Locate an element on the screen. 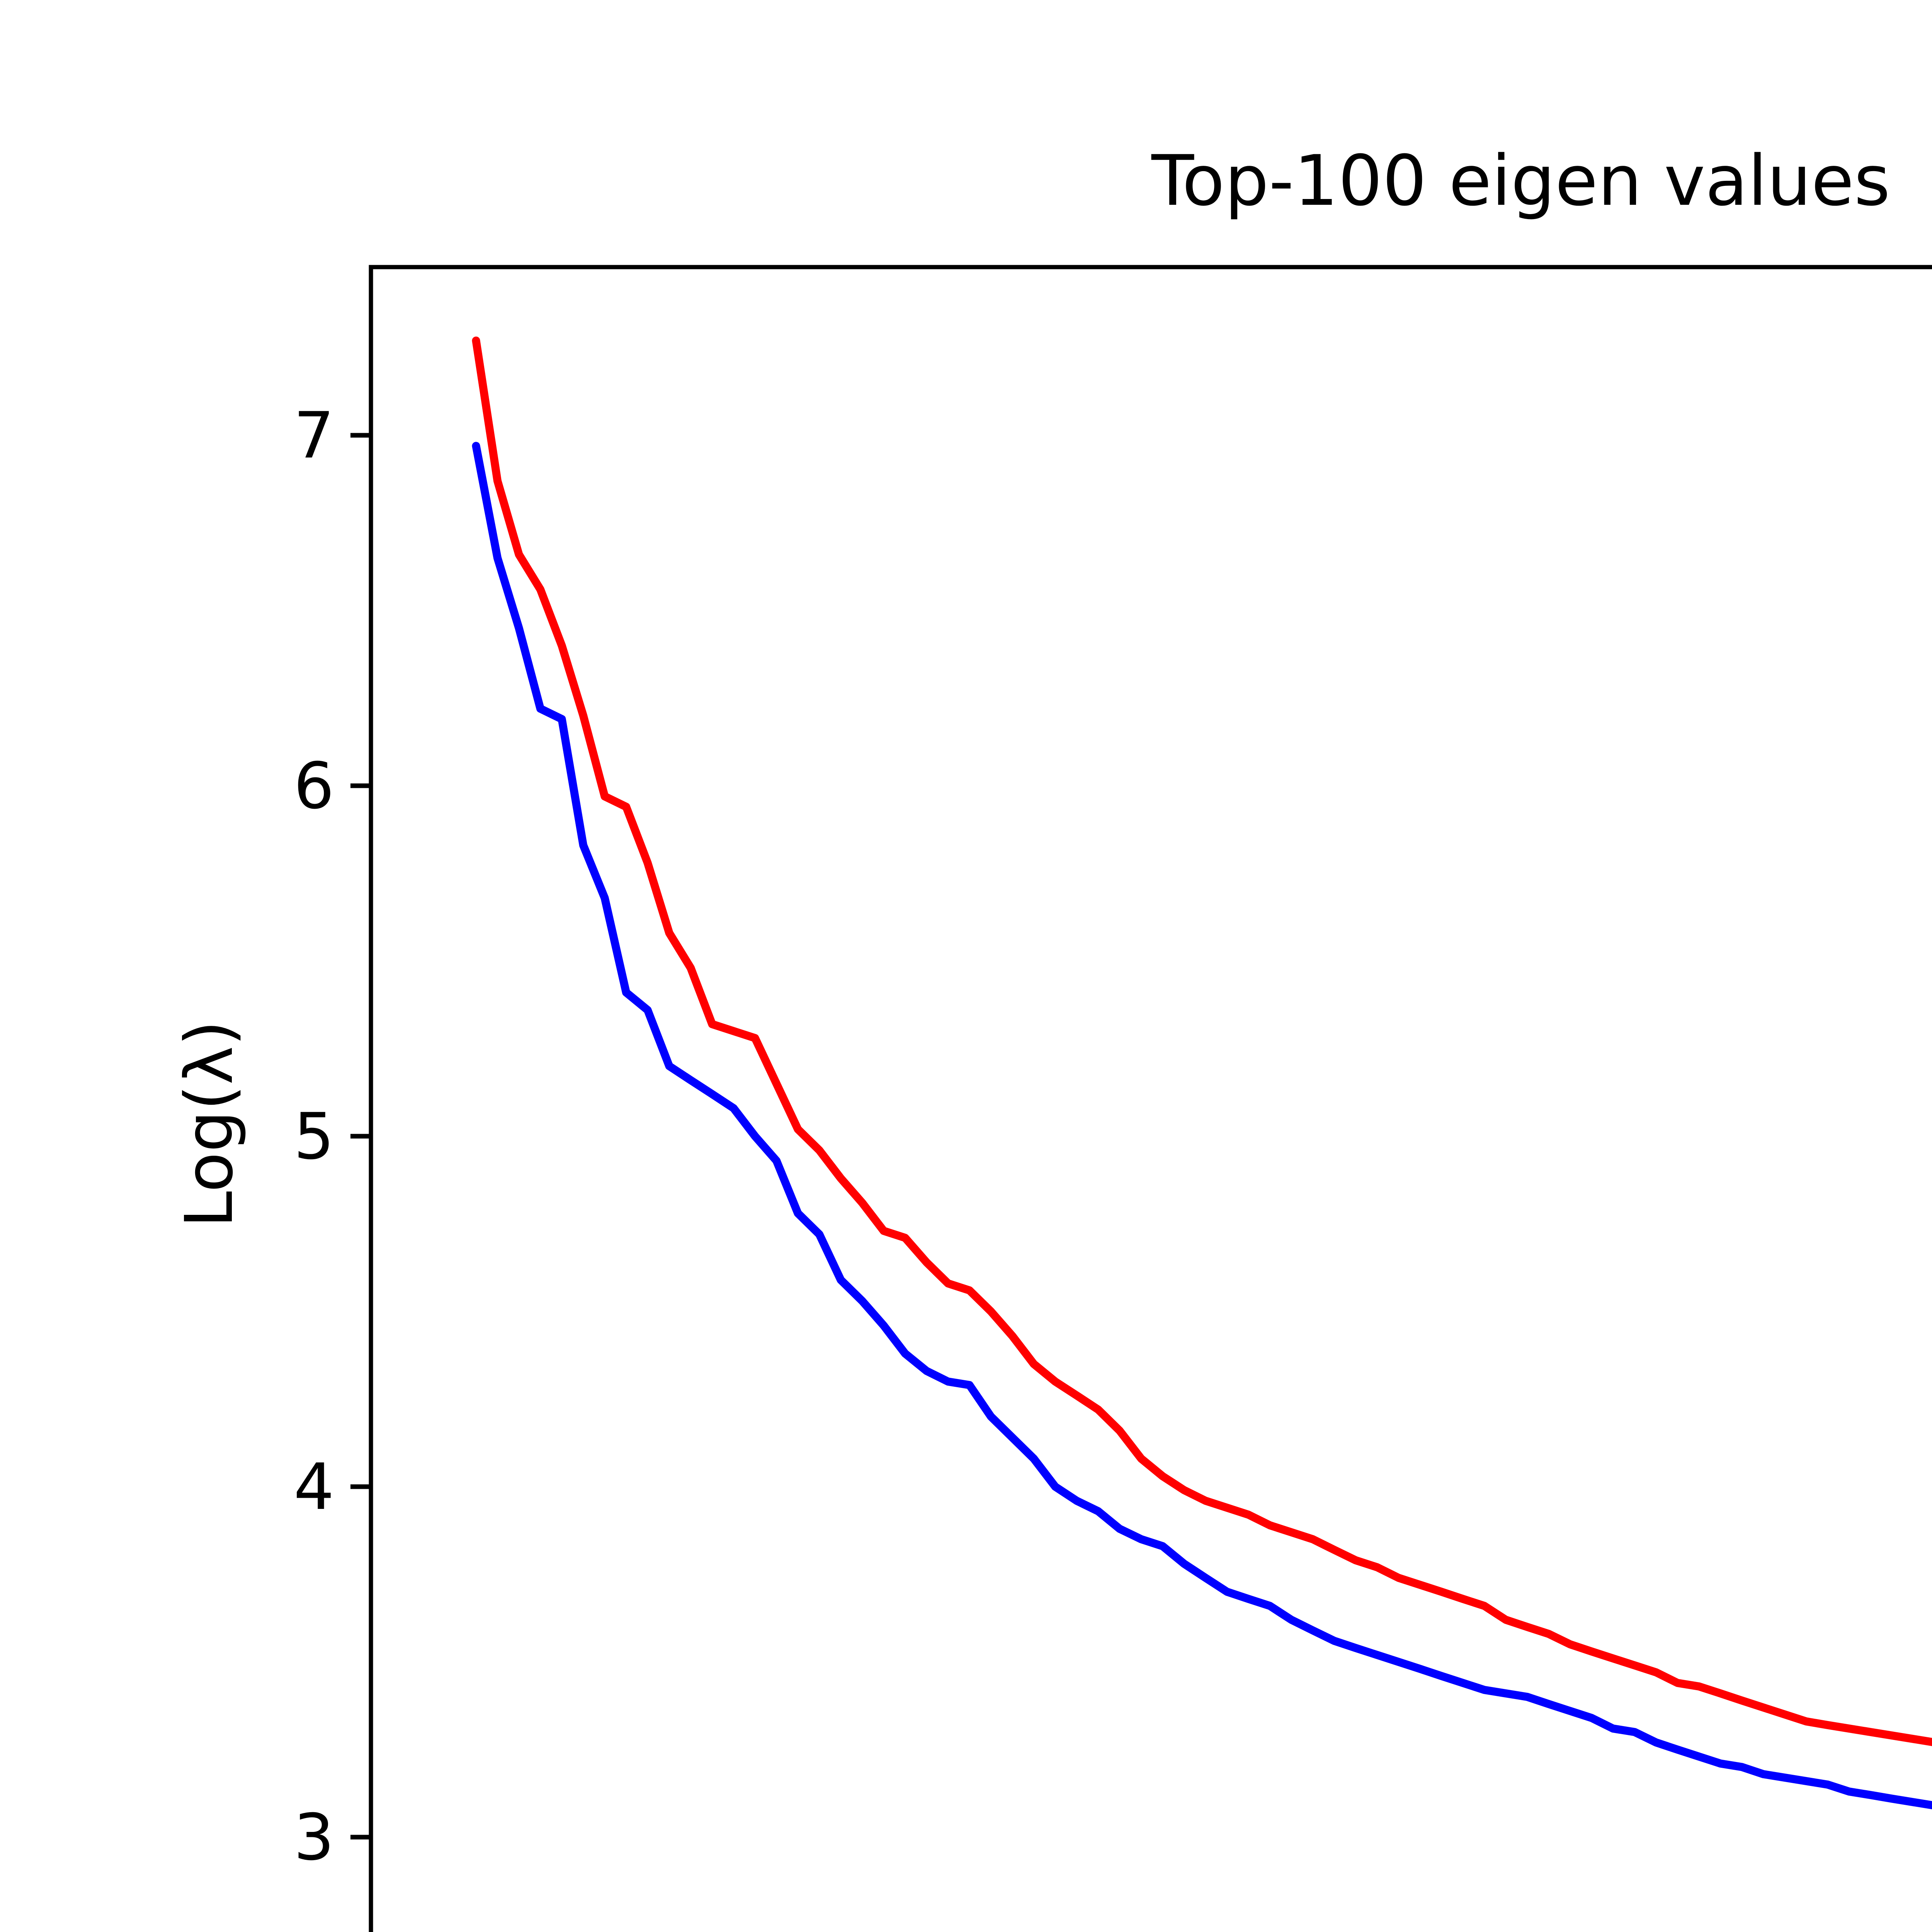 The height and width of the screenshot is (1932, 1932). y-axis-label: Log(λ) is located at coordinates (209, 1124).